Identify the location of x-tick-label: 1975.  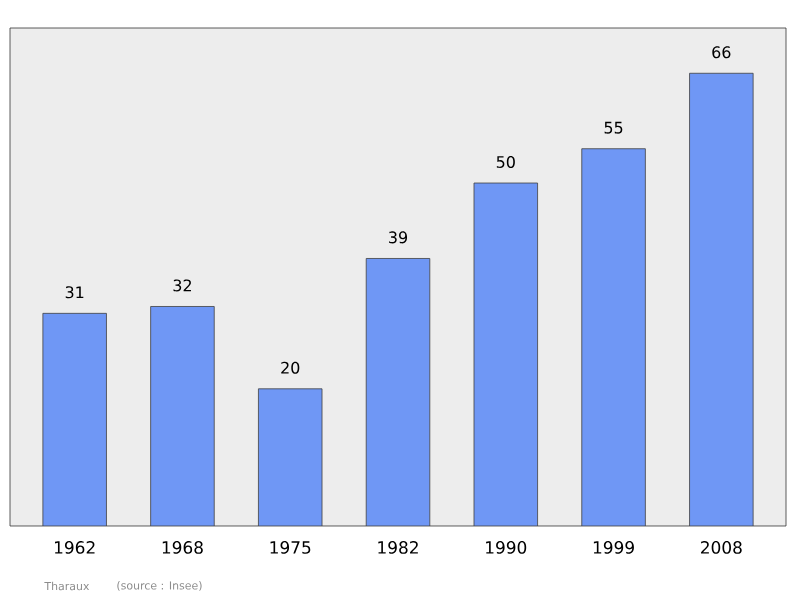
(290, 547).